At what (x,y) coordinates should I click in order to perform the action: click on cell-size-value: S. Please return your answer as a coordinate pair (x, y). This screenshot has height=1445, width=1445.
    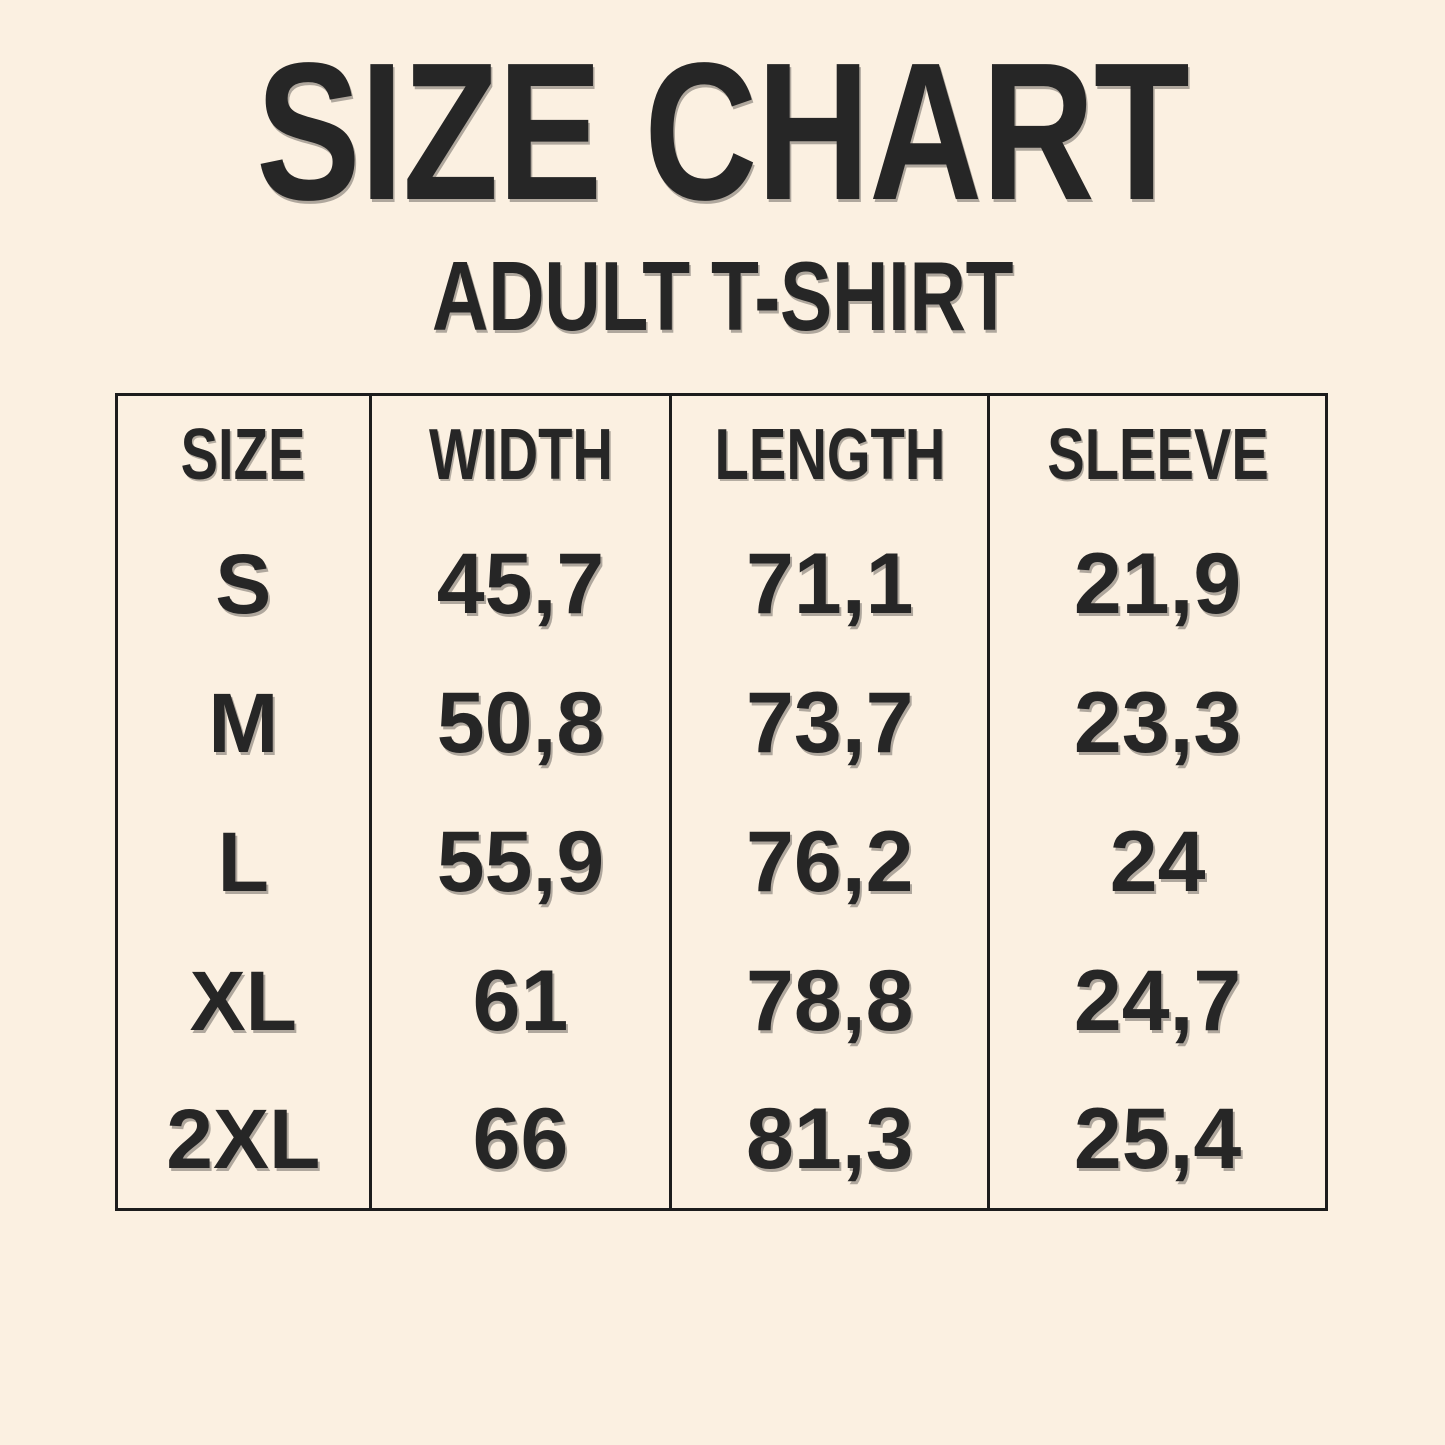
    Looking at the image, I should click on (243, 584).